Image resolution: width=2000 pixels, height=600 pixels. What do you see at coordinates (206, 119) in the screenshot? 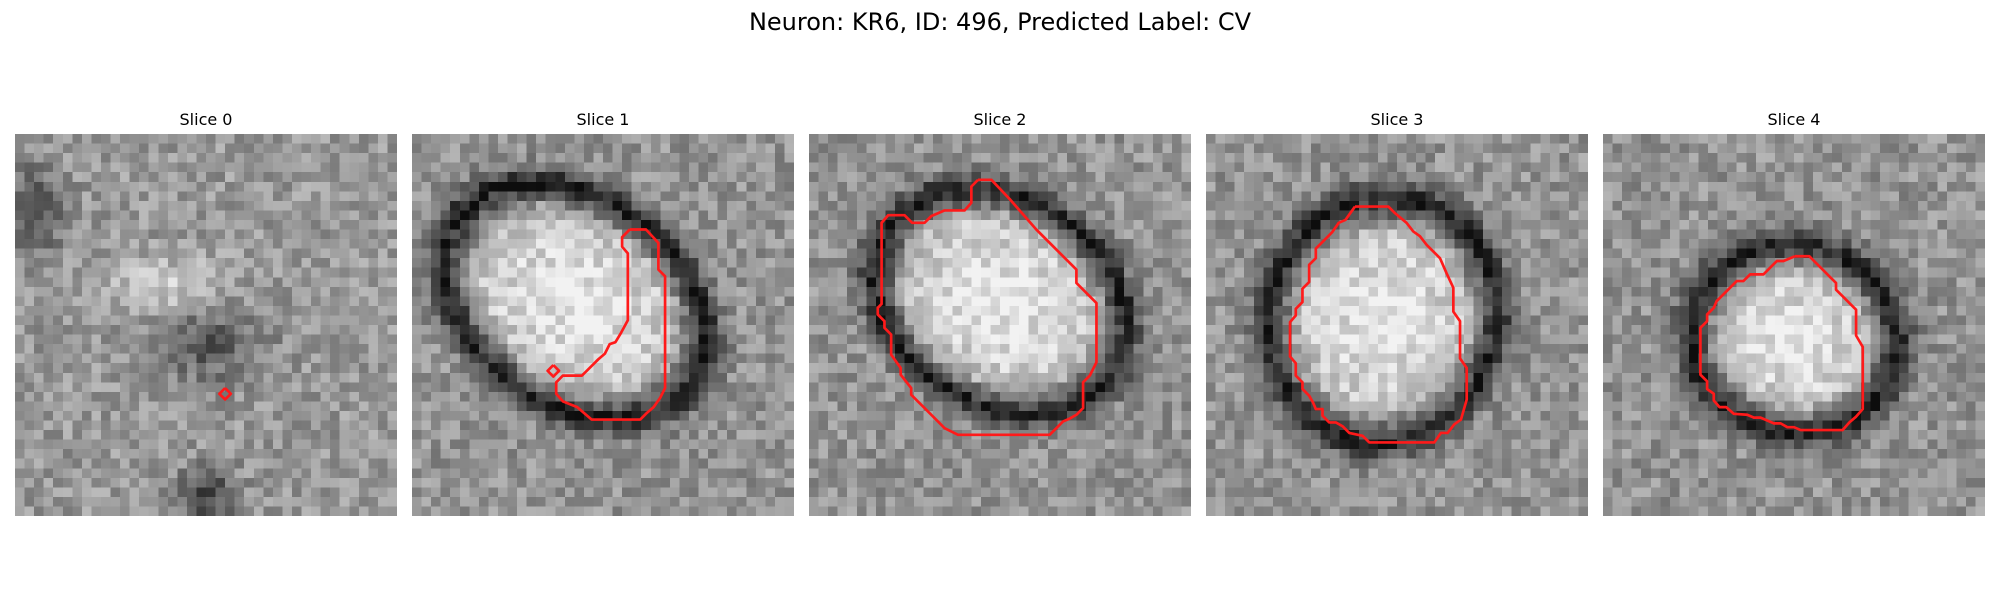
I see `slice-title: Slice 0` at bounding box center [206, 119].